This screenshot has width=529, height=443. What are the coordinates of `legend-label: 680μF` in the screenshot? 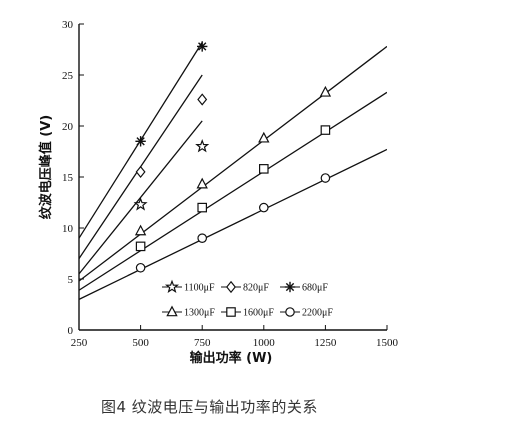 It's located at (315, 288).